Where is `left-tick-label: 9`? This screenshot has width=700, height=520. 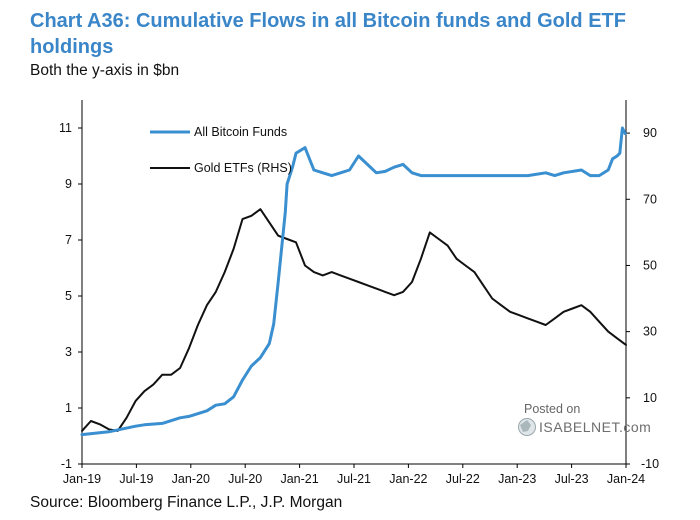 left-tick-label: 9 is located at coordinates (68, 184).